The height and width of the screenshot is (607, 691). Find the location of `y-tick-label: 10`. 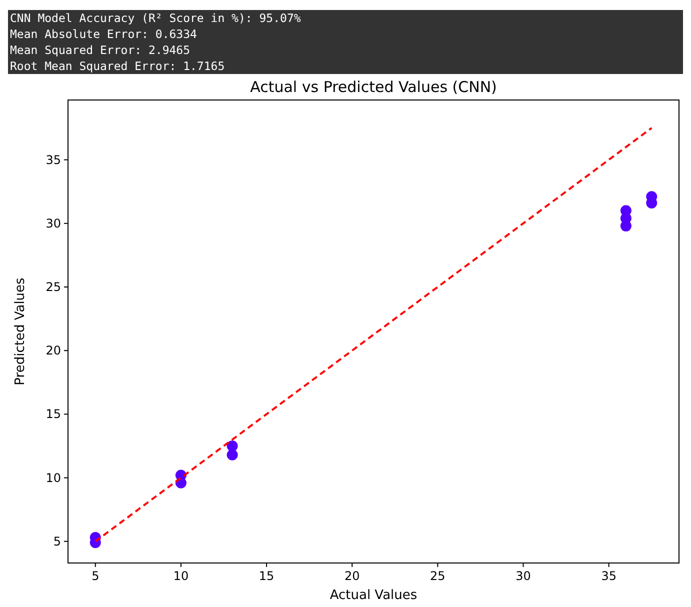

y-tick-label: 10 is located at coordinates (53, 477).